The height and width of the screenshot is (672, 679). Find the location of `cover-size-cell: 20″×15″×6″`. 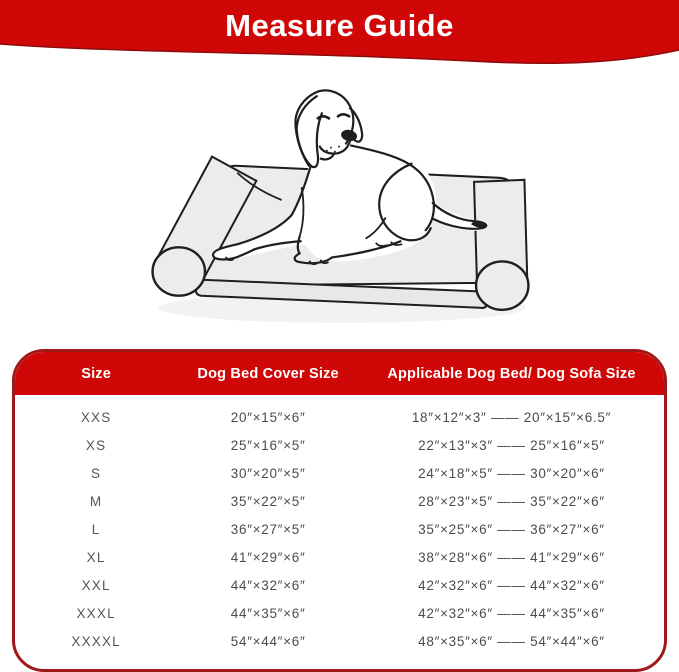

cover-size-cell: 20″×15″×6″ is located at coordinates (268, 417).